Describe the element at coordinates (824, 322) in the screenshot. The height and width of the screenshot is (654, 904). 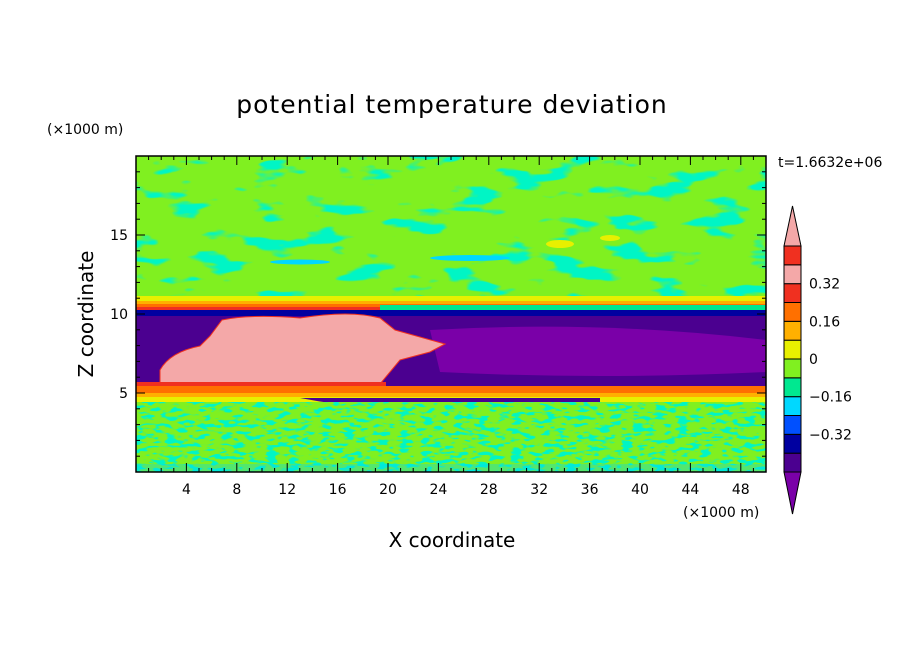
I see `colorbar-label: 0.16` at that location.